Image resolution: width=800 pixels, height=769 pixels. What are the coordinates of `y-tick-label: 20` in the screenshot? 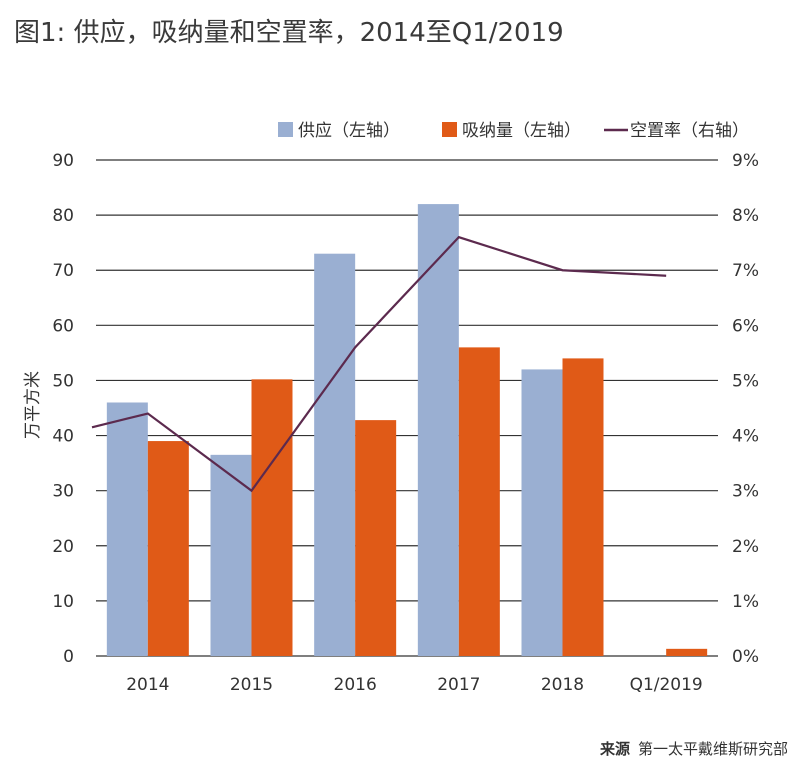 It's located at (63, 547).